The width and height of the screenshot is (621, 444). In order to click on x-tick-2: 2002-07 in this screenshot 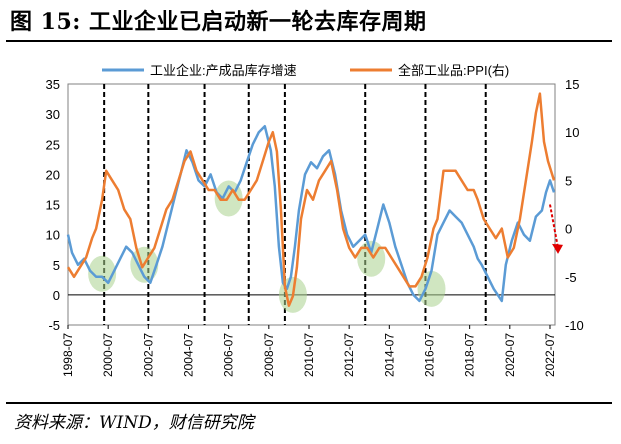, I will do `click(148, 355)`.